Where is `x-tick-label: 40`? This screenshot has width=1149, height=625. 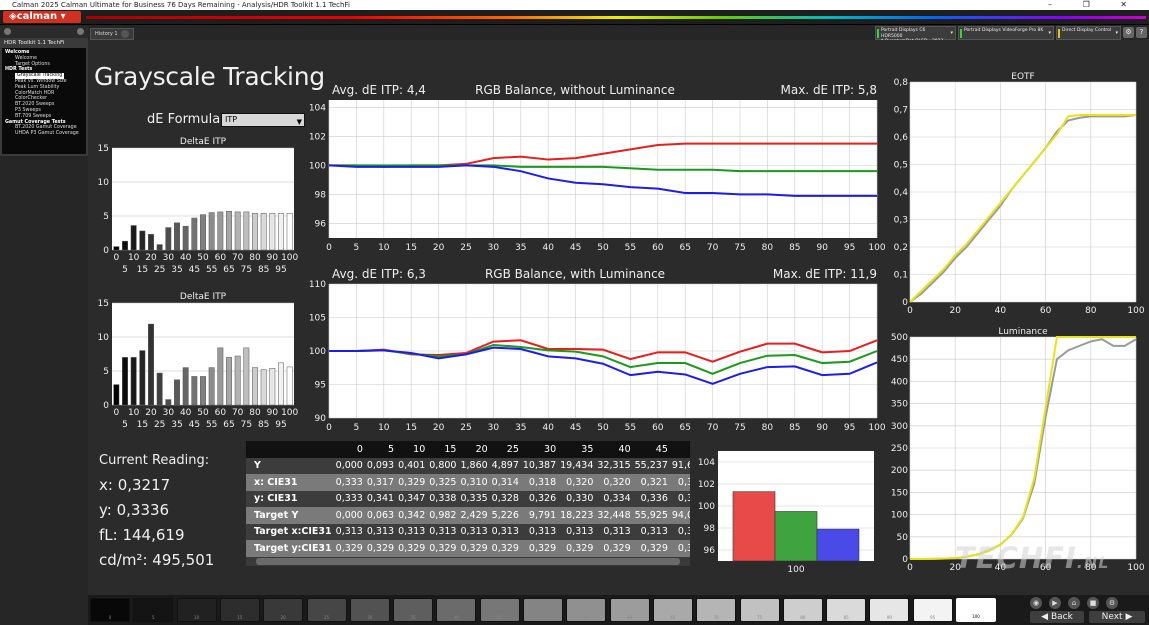 x-tick-label: 40 is located at coordinates (1001, 311).